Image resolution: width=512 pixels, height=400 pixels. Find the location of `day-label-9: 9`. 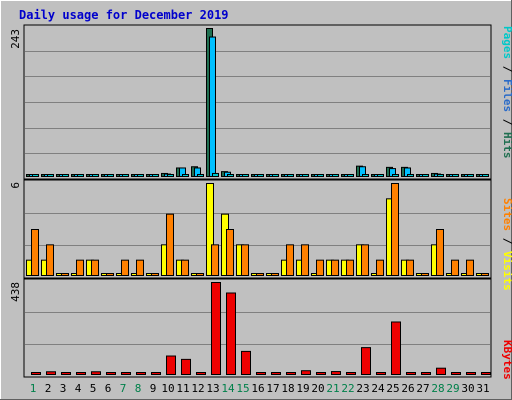

day-label-9: 9 is located at coordinates (153, 388).